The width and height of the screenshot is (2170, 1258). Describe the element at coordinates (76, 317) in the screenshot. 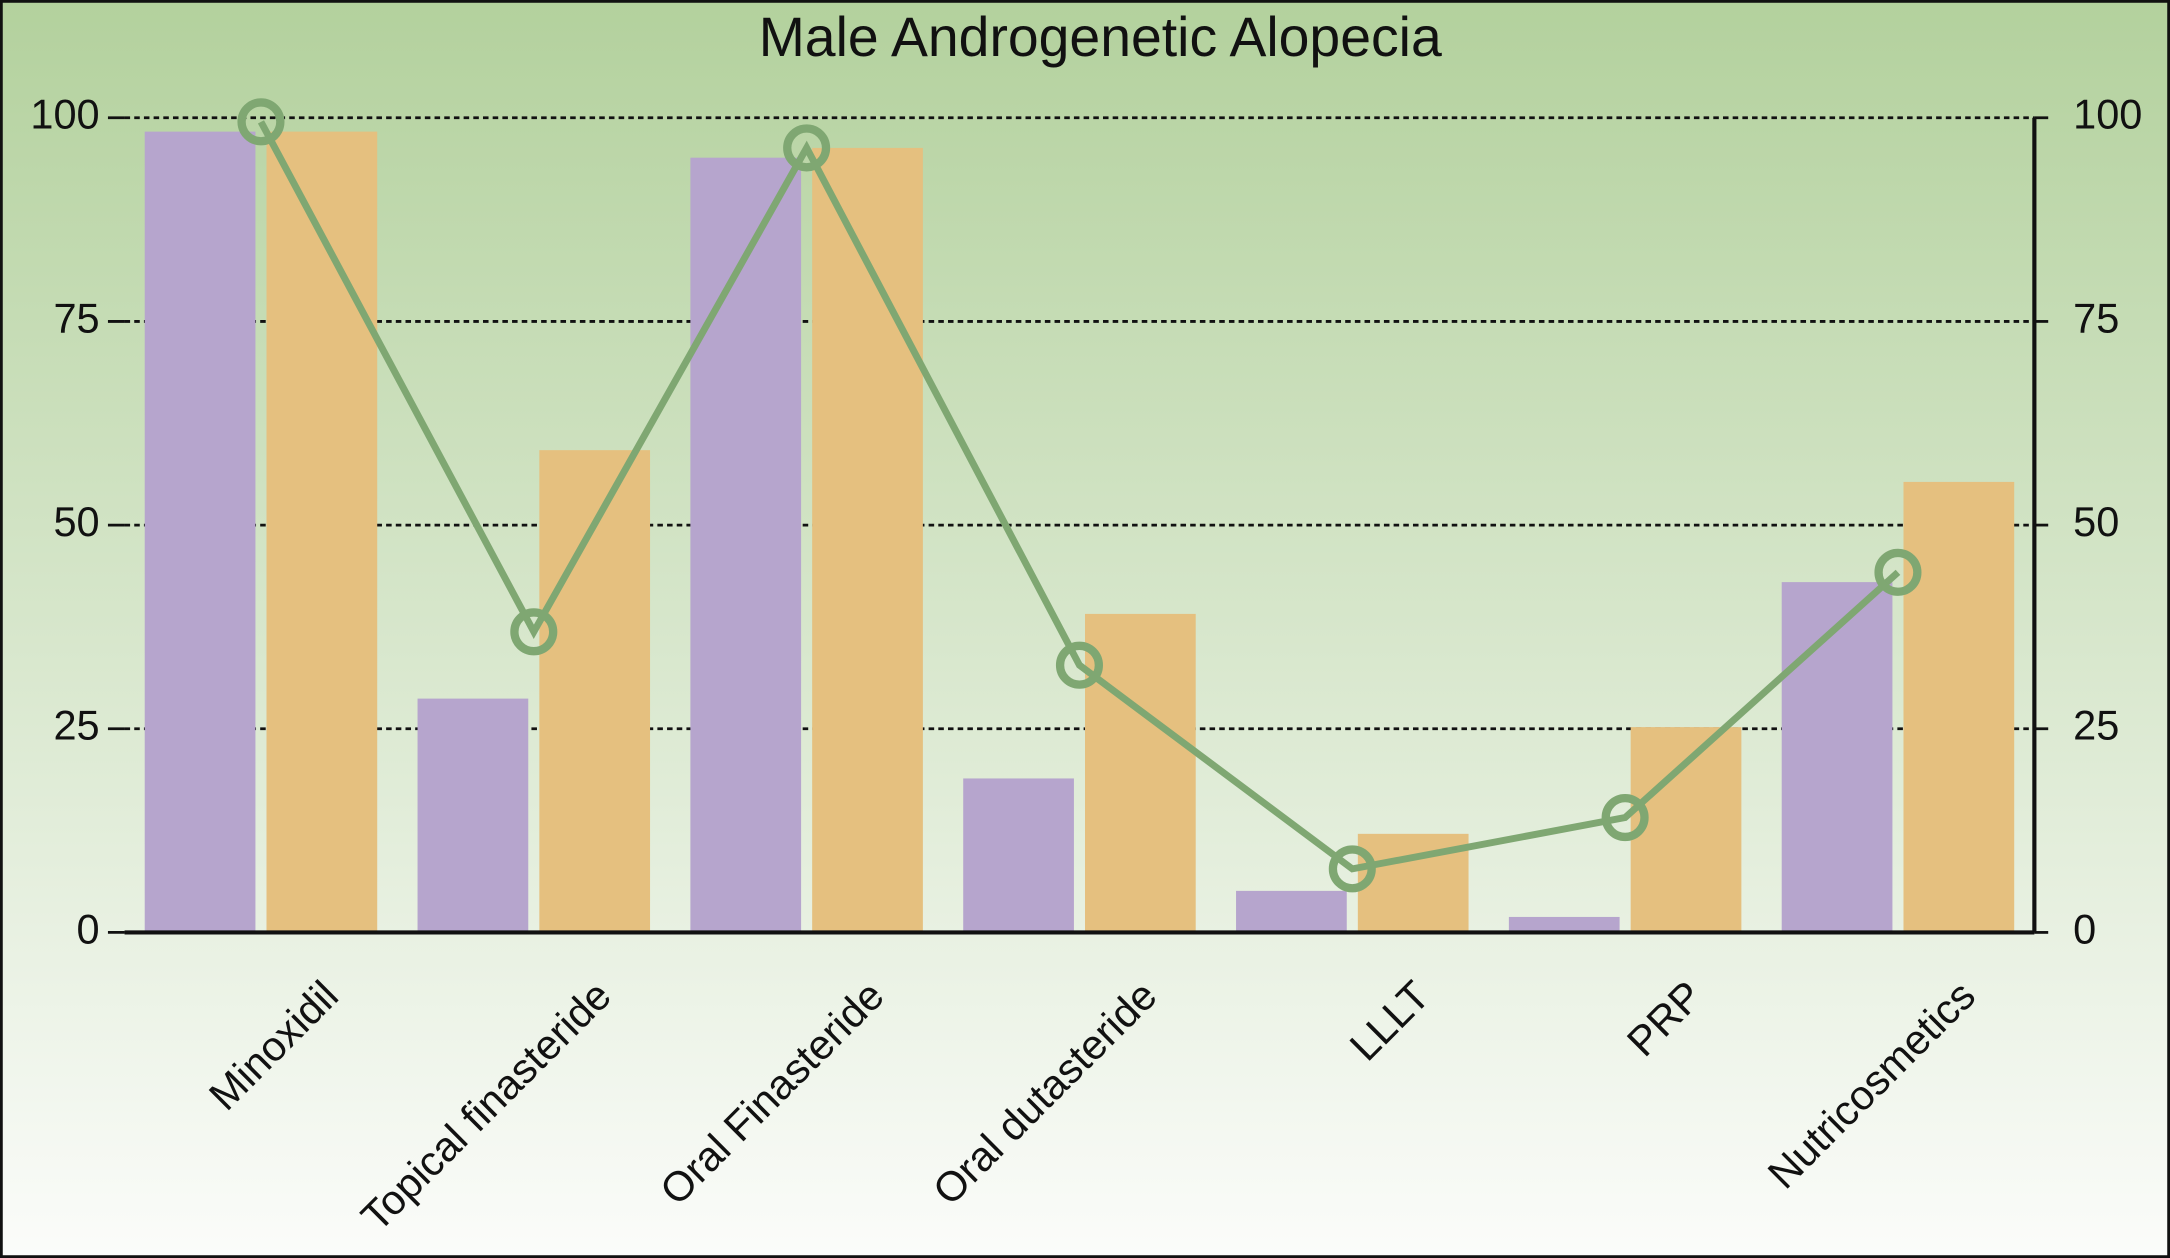

I see `y-tick-label: 75` at that location.